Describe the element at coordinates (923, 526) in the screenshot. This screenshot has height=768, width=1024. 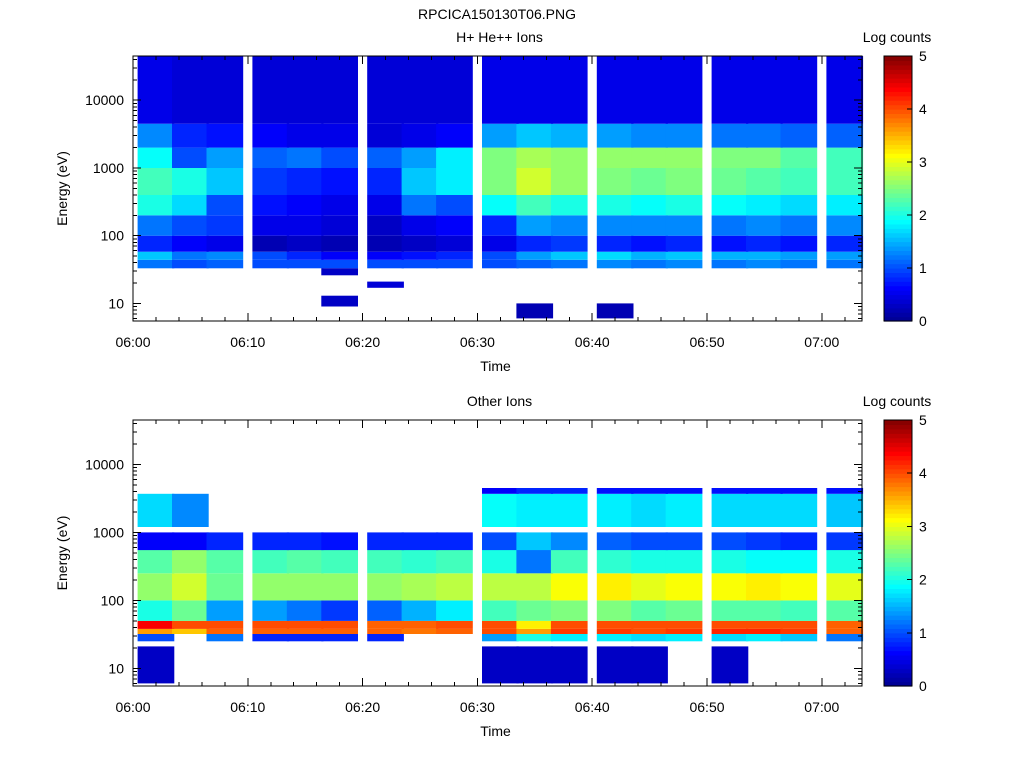
I see `colorbar-tick-label: 3` at that location.